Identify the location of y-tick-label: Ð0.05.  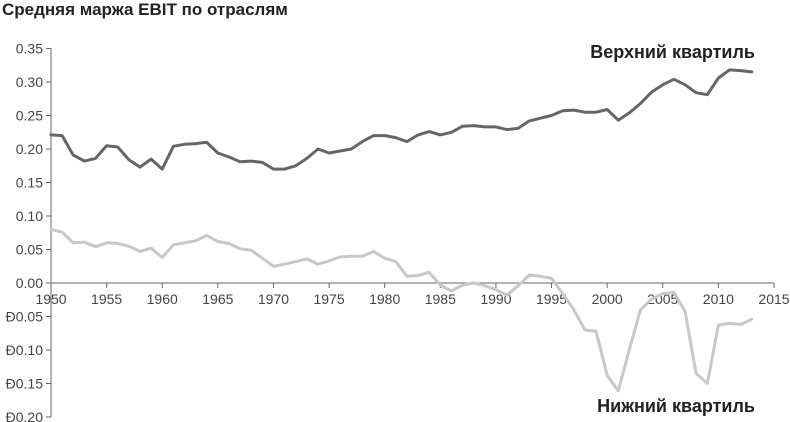
(25, 317).